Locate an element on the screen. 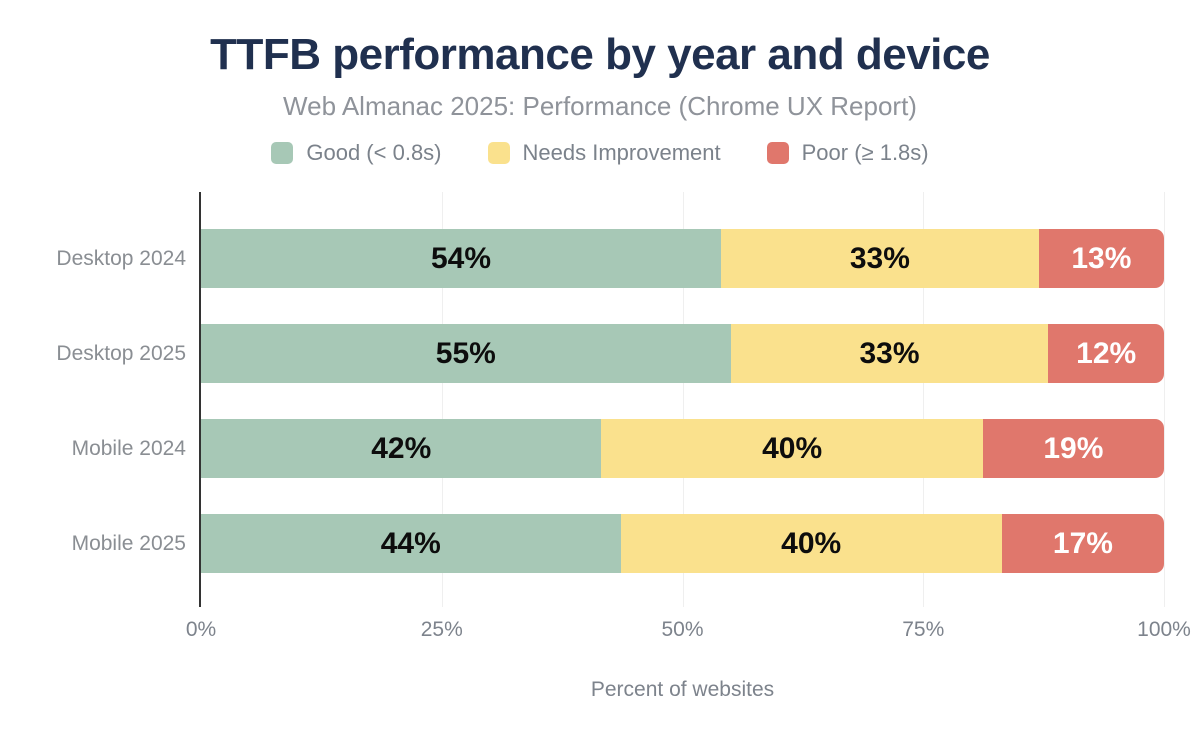  bar-row-mobile-2025: 44% 40% 17% is located at coordinates (682, 543).